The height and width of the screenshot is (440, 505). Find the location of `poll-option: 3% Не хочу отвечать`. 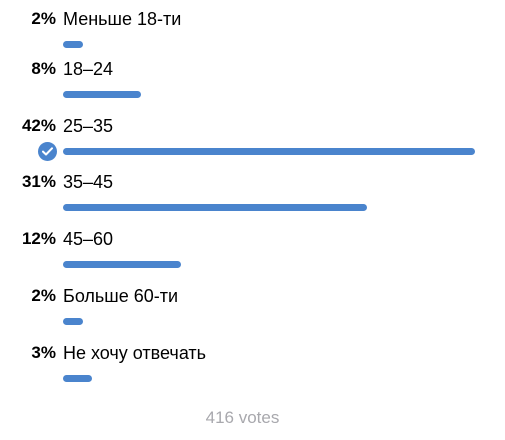

poll-option: 3% Не хочу отвечать is located at coordinates (252, 367).